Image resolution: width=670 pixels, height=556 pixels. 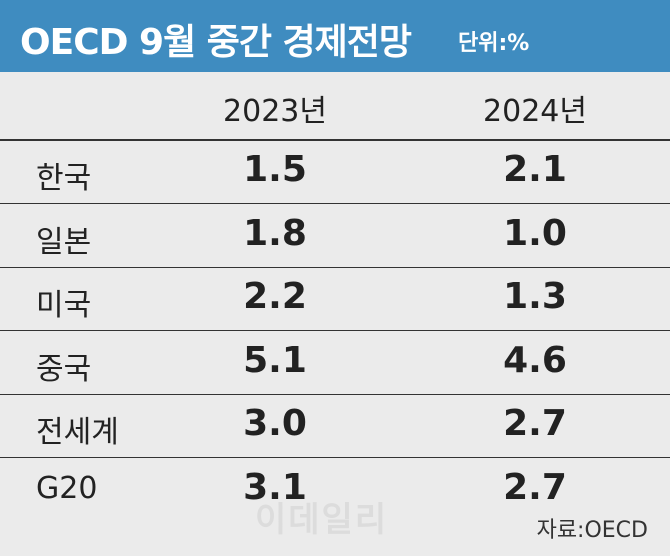 What do you see at coordinates (592, 530) in the screenshot?
I see `source: 자료:OECD` at bounding box center [592, 530].